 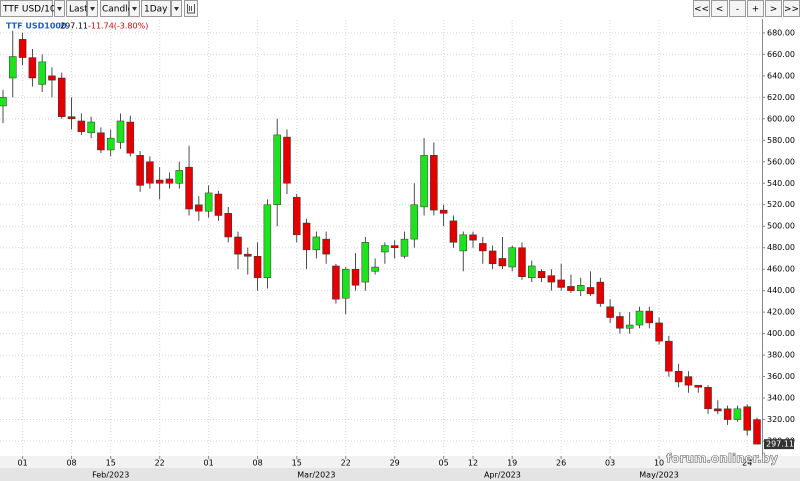 What do you see at coordinates (400, 8) in the screenshot?
I see `toolbar: TTF USD/100 Last Candle 1Day << < - + > >>` at bounding box center [400, 8].